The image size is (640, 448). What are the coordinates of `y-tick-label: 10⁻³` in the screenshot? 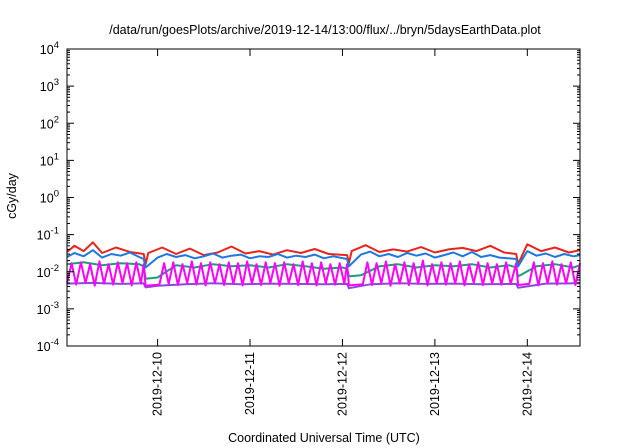 It's located at (48, 308).